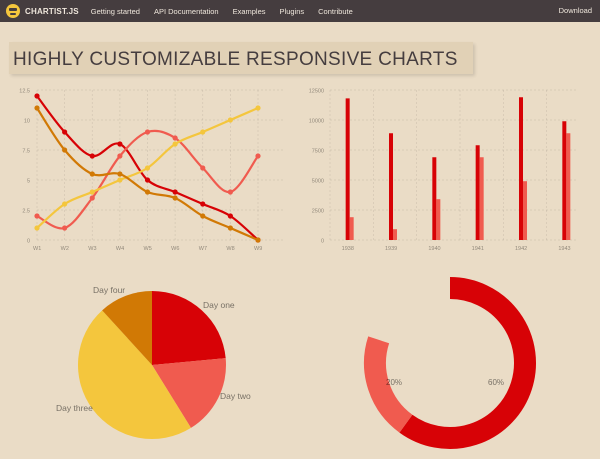  Describe the element at coordinates (27, 122) in the screenshot. I see `y-tick-label: 10` at that location.